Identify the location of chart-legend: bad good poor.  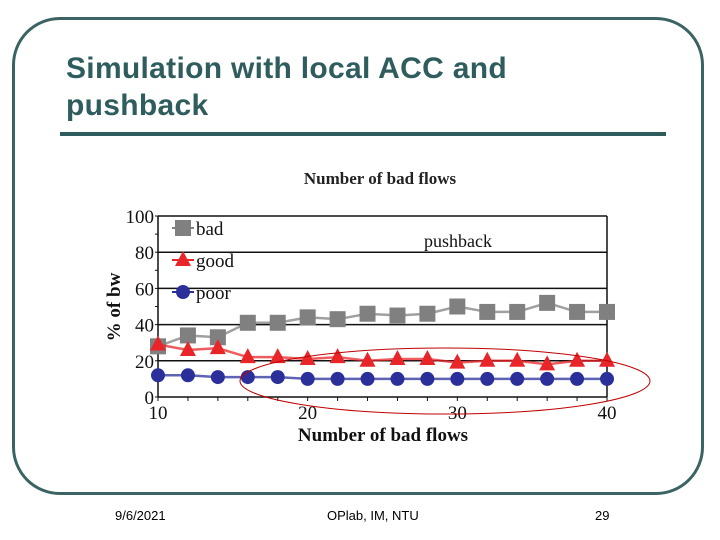
(203, 261).